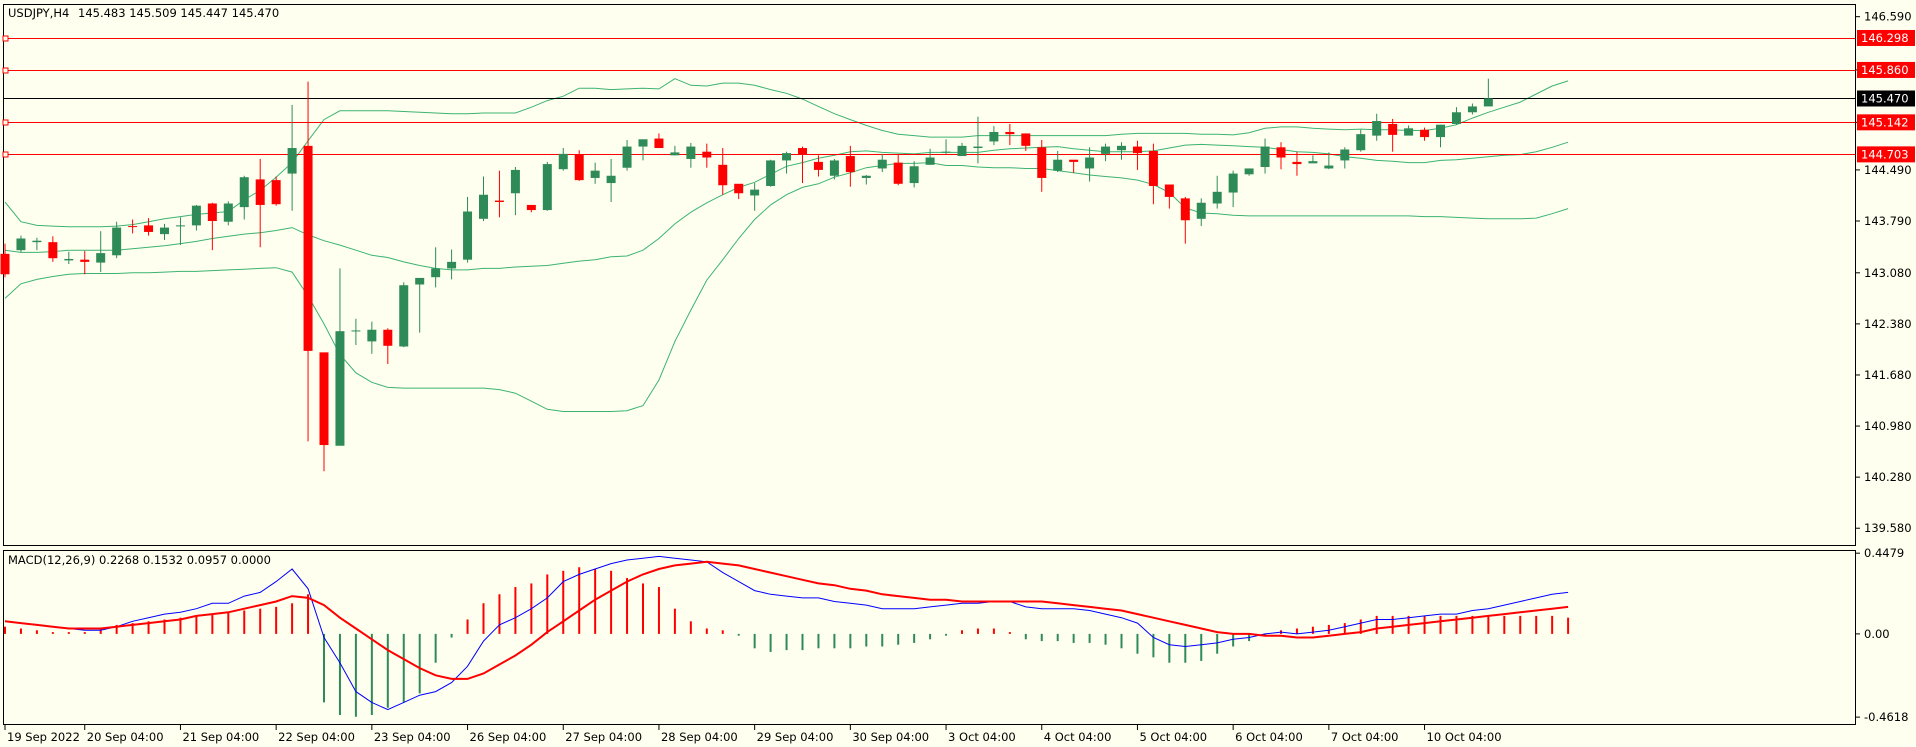 This screenshot has width=1916, height=747. I want to click on symbol-label: USDJPY,H4, so click(38, 13).